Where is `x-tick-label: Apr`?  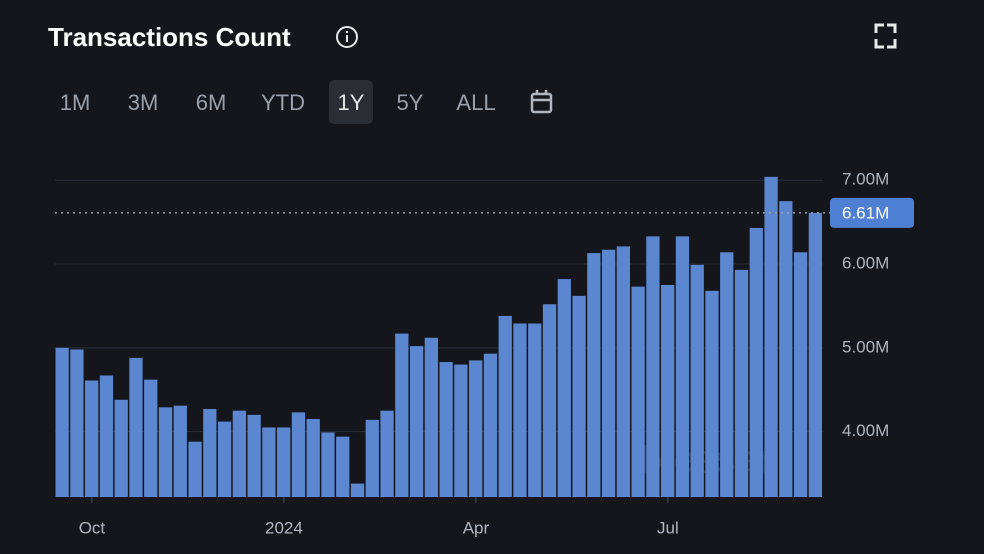 x-tick-label: Apr is located at coordinates (476, 527).